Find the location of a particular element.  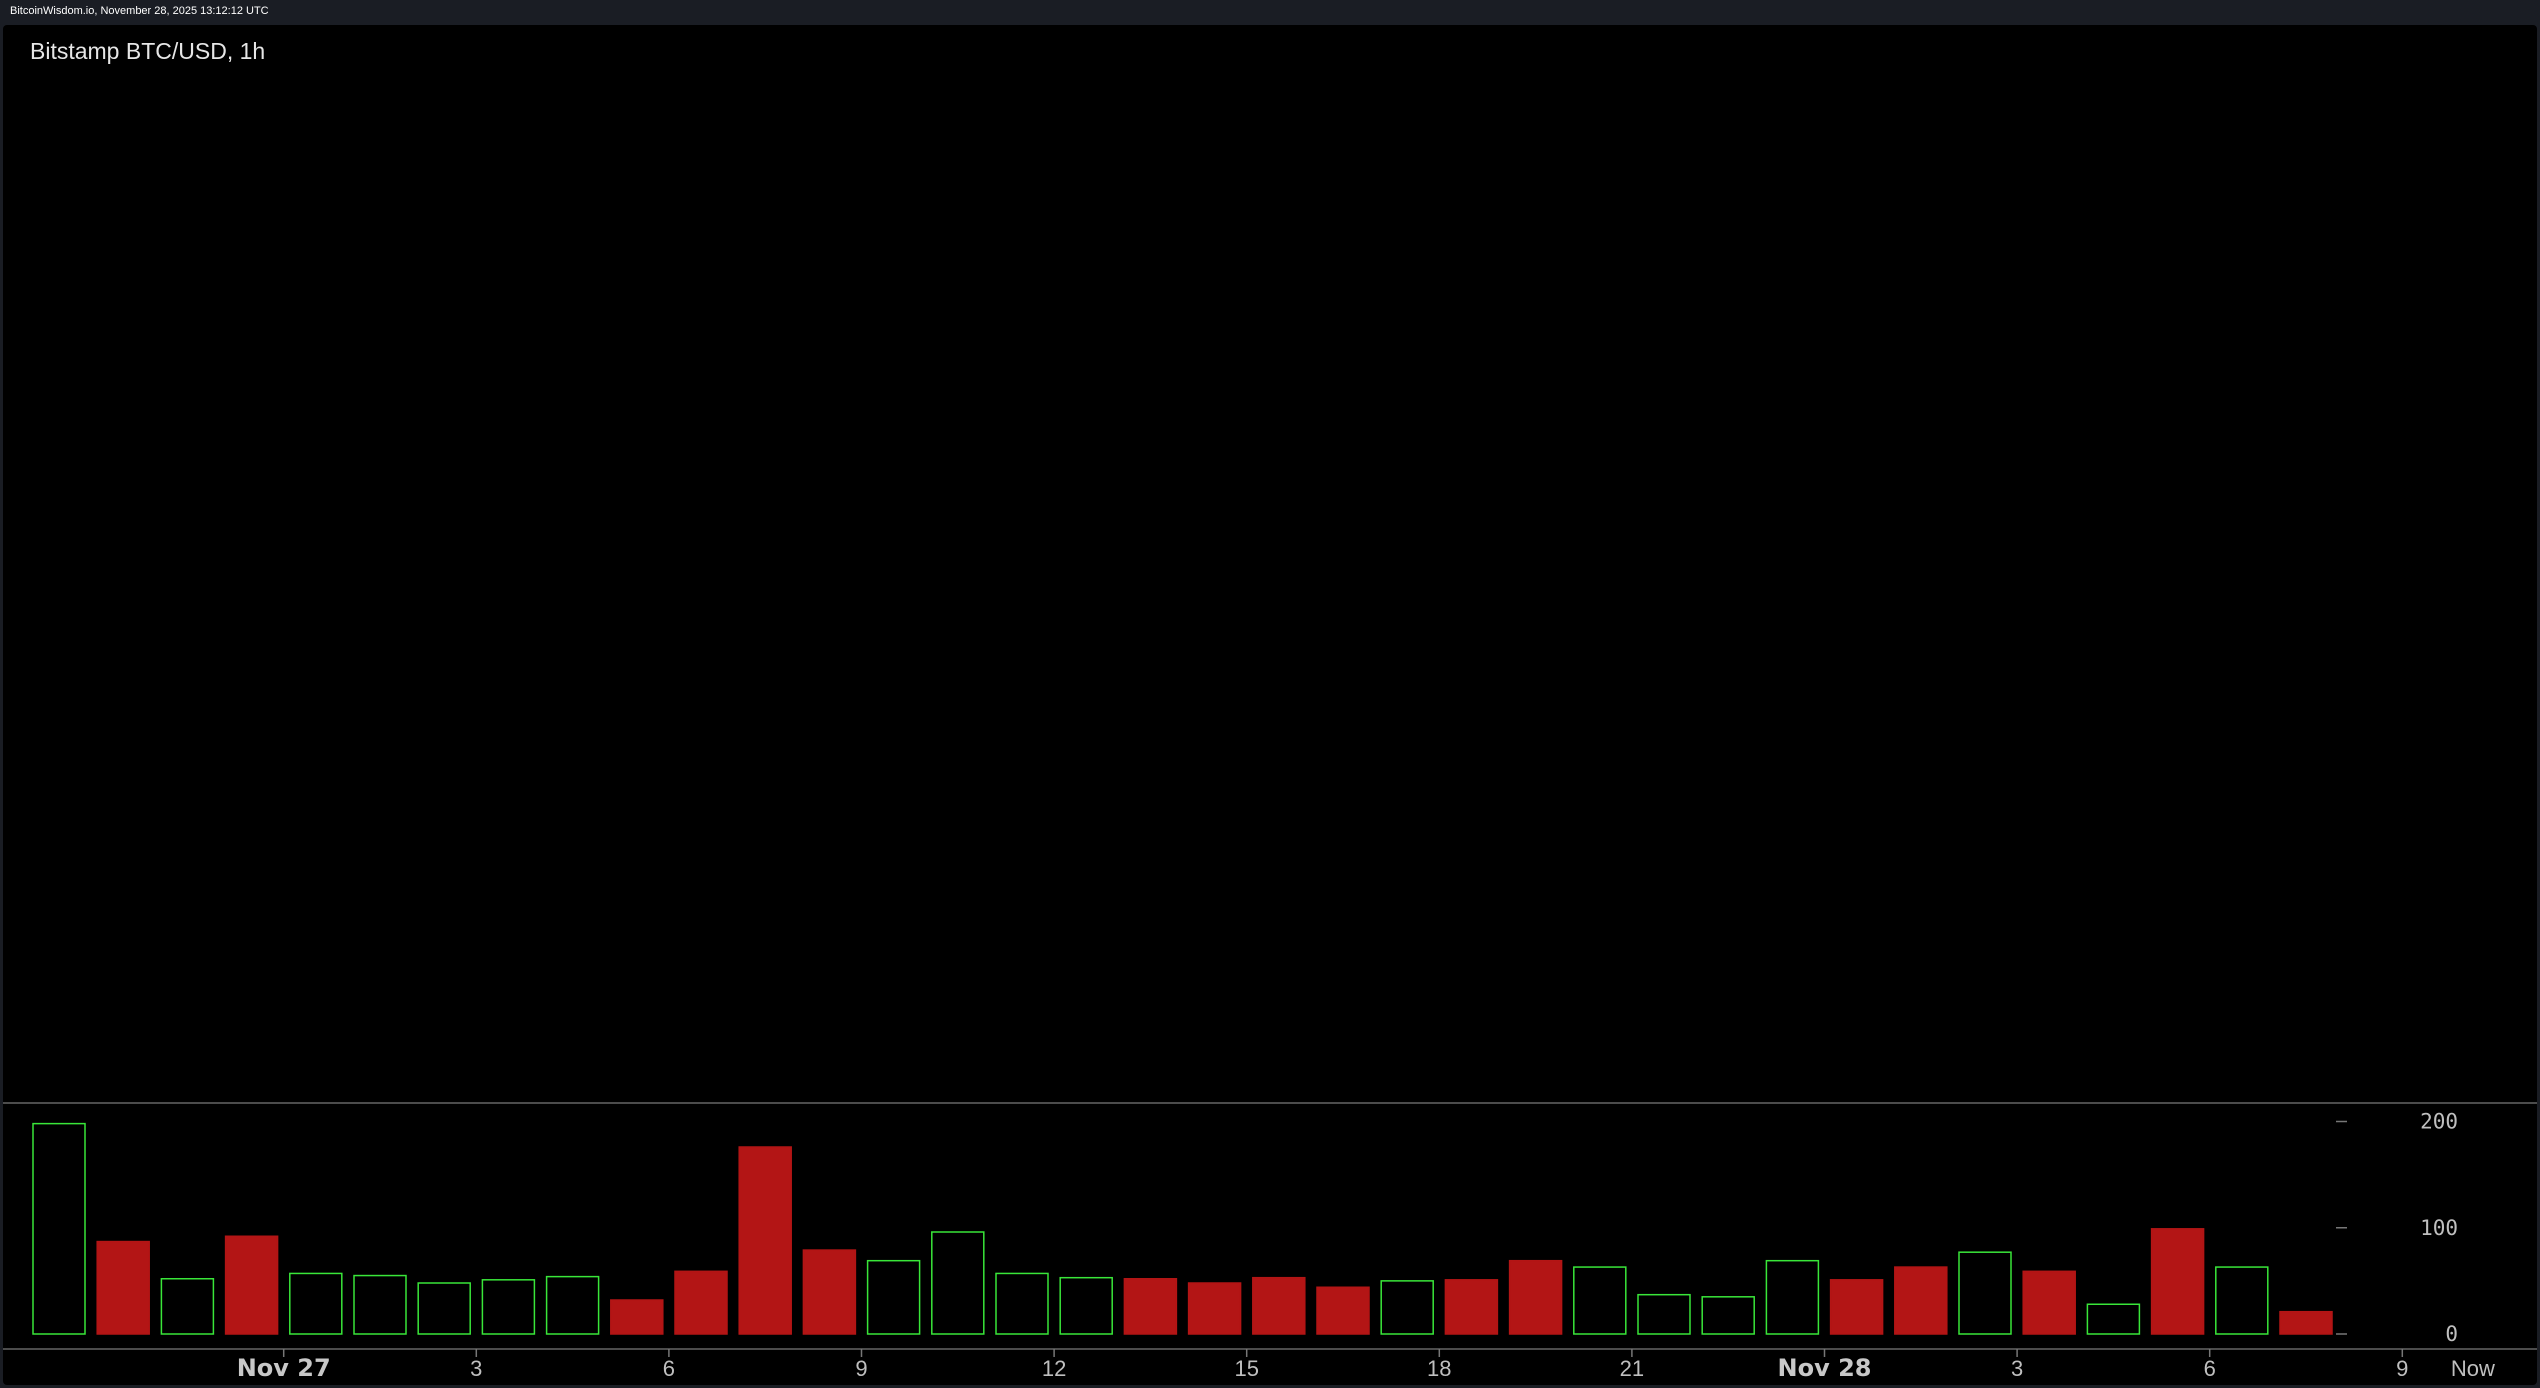

x-tick-label: Nov 28 is located at coordinates (1825, 1368).